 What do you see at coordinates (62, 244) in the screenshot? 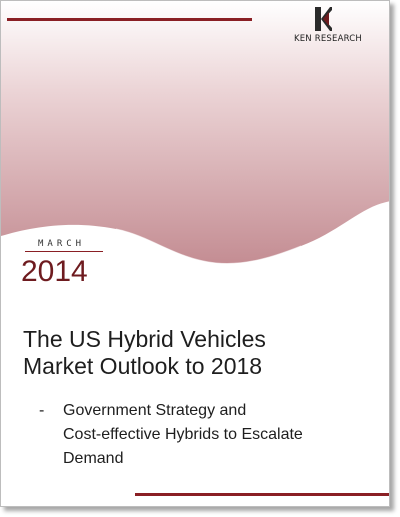
I see `report-month: MARCH` at bounding box center [62, 244].